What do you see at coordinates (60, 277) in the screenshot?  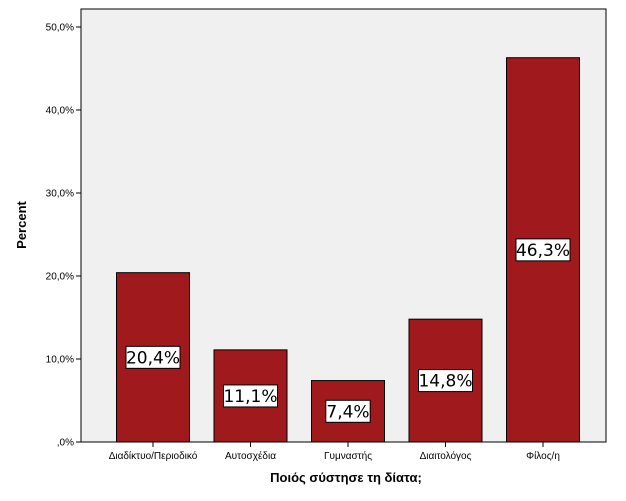 I see `y-tick-label: 20,0%` at bounding box center [60, 277].